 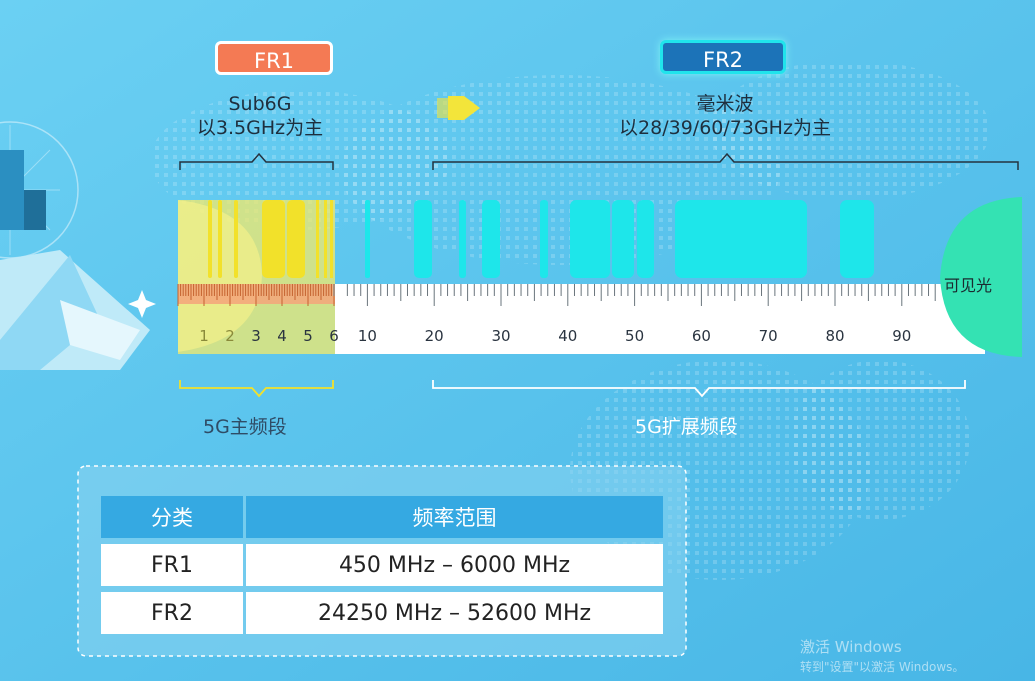 I want to click on ruler-tick-label: 3, so click(x=256, y=336).